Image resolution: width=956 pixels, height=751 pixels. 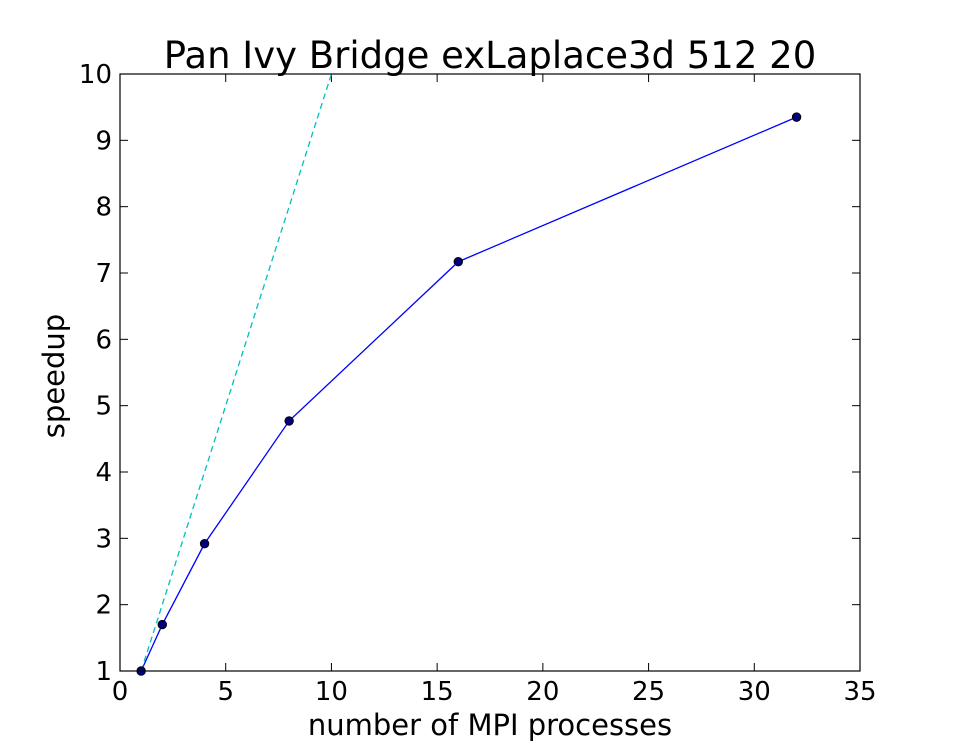 I want to click on x-tick-label: 0, so click(x=120, y=692).